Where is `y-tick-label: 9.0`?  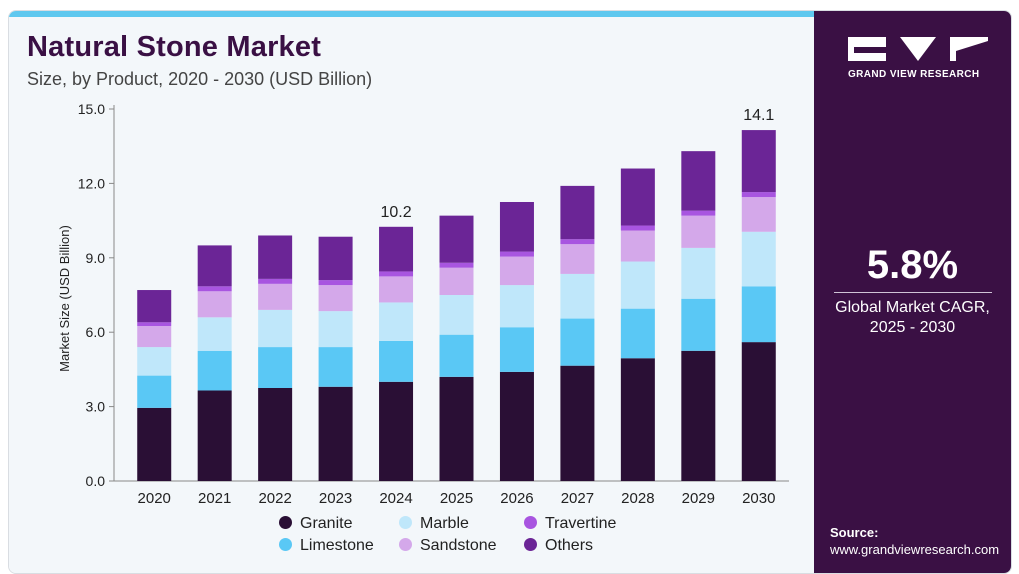 y-tick-label: 9.0 is located at coordinates (96, 258).